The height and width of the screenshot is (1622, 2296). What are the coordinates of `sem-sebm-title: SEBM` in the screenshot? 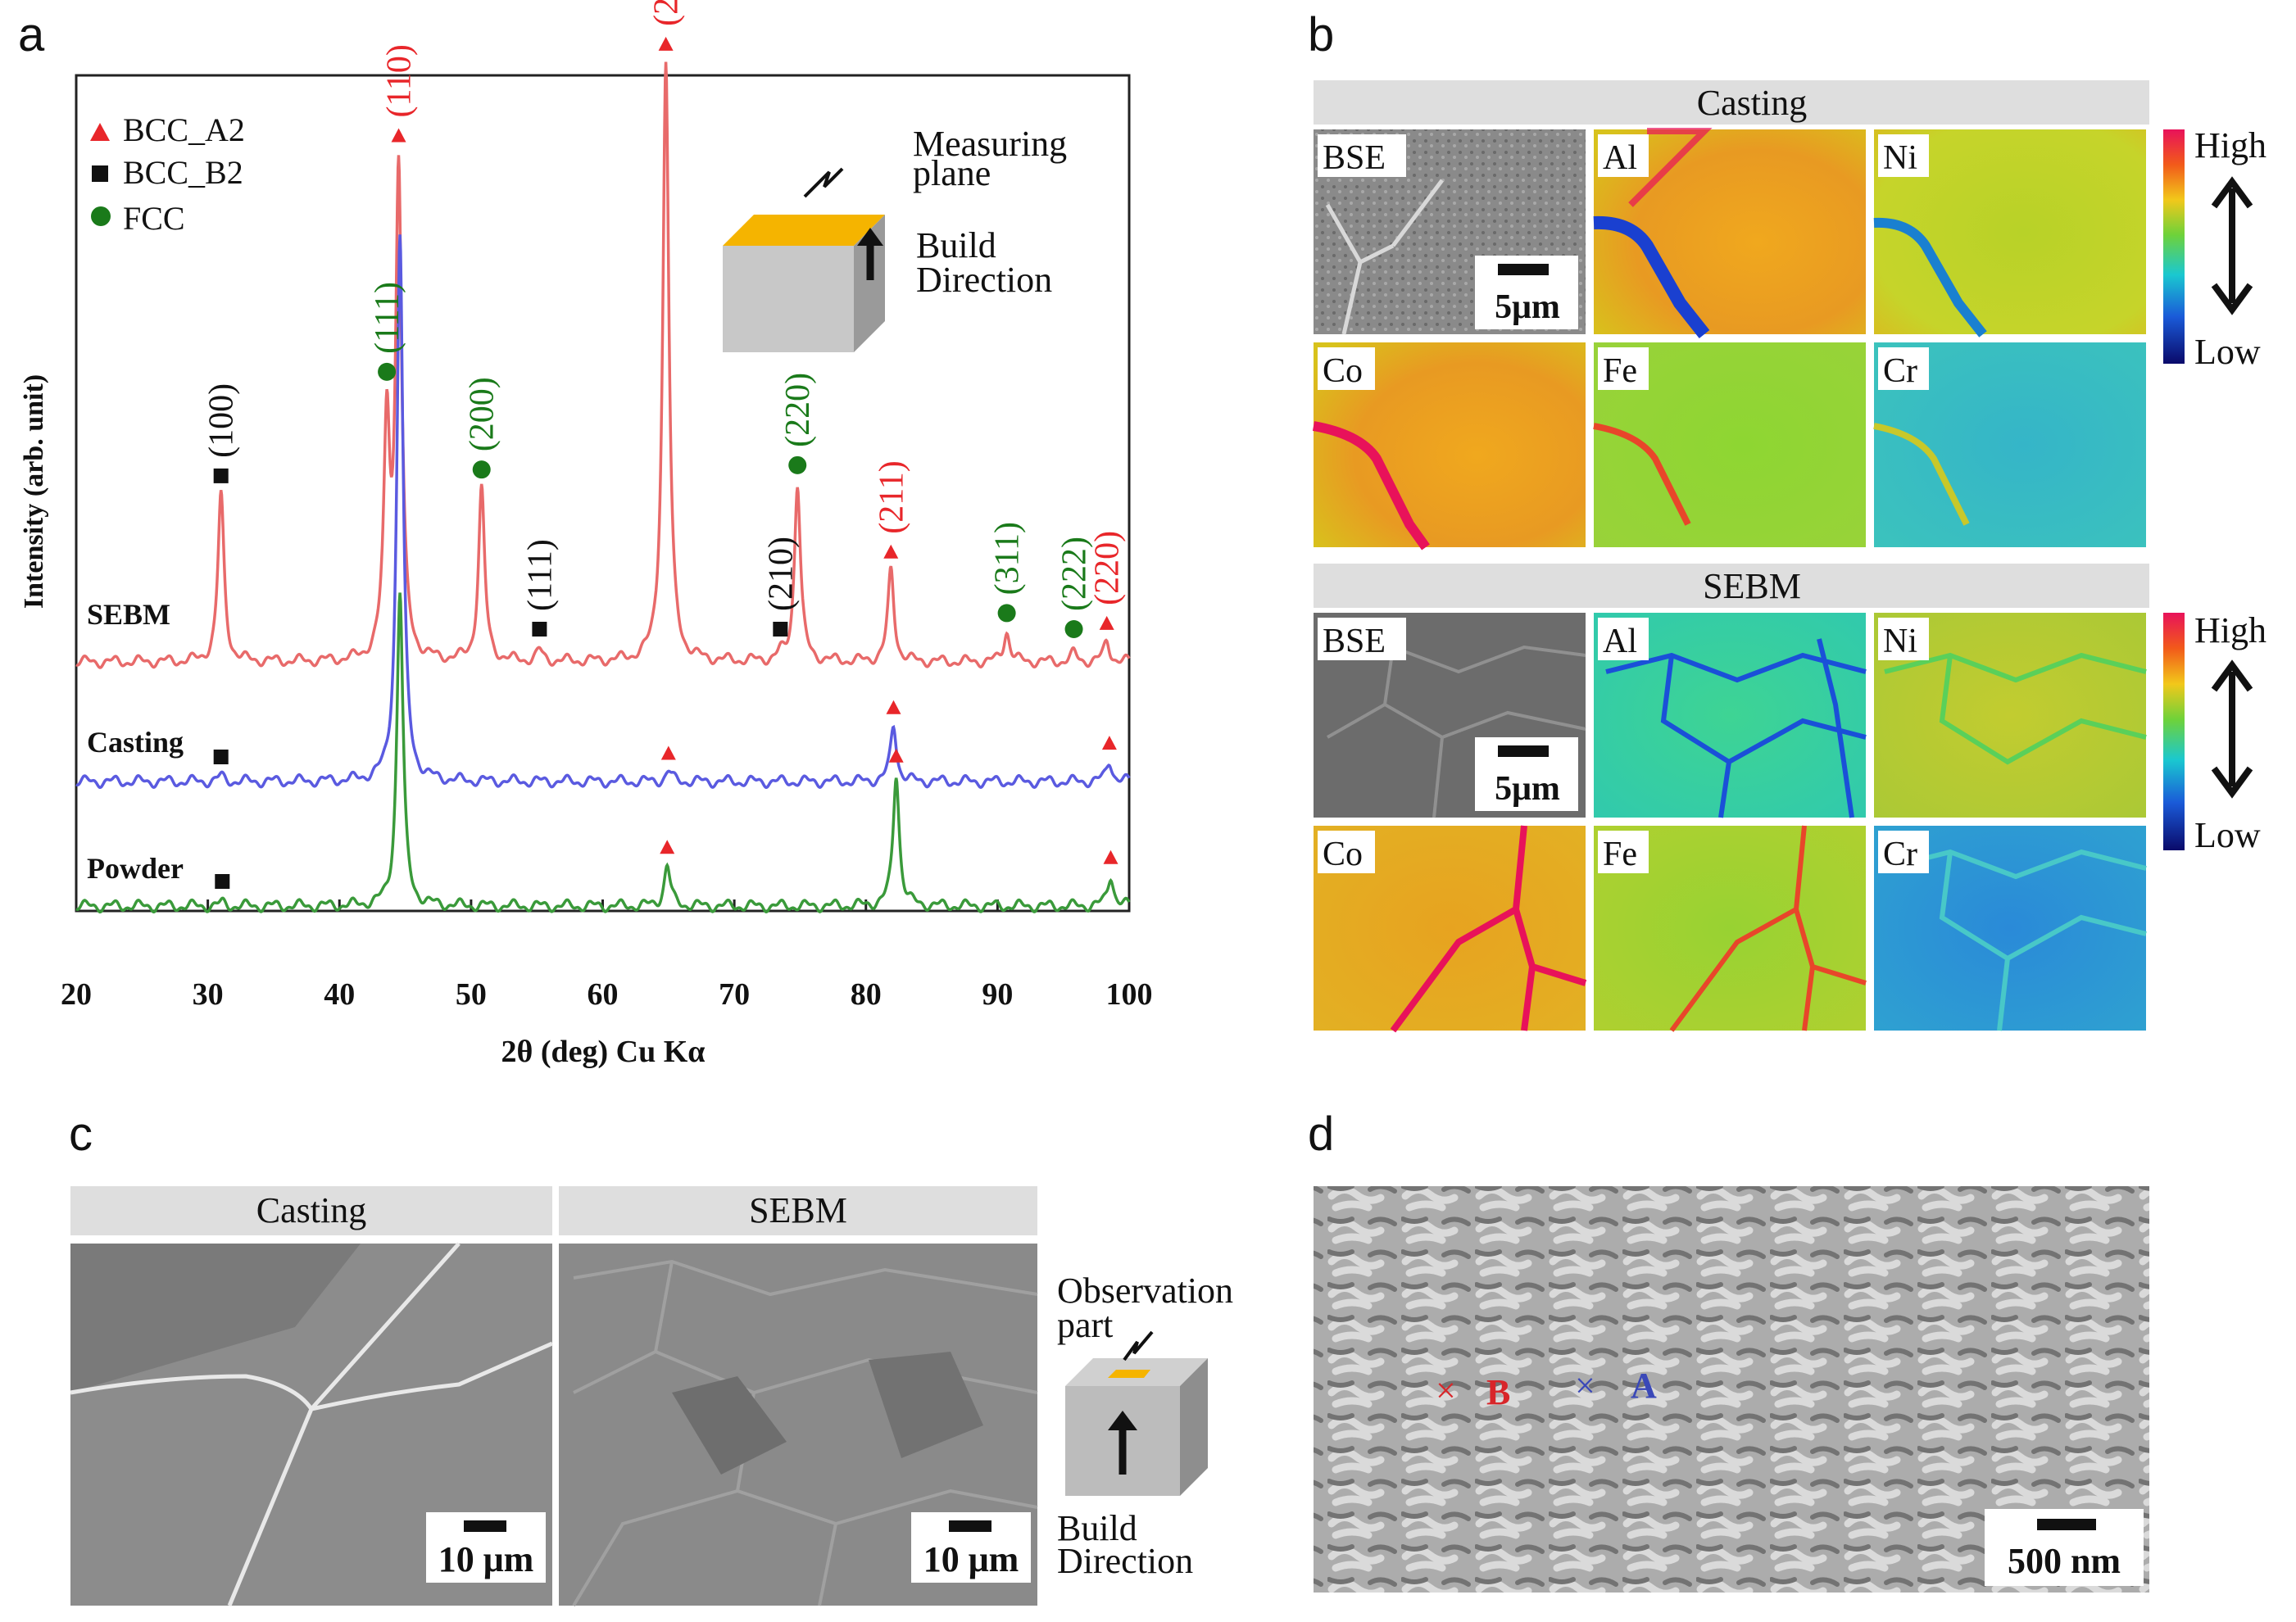 It's located at (798, 1210).